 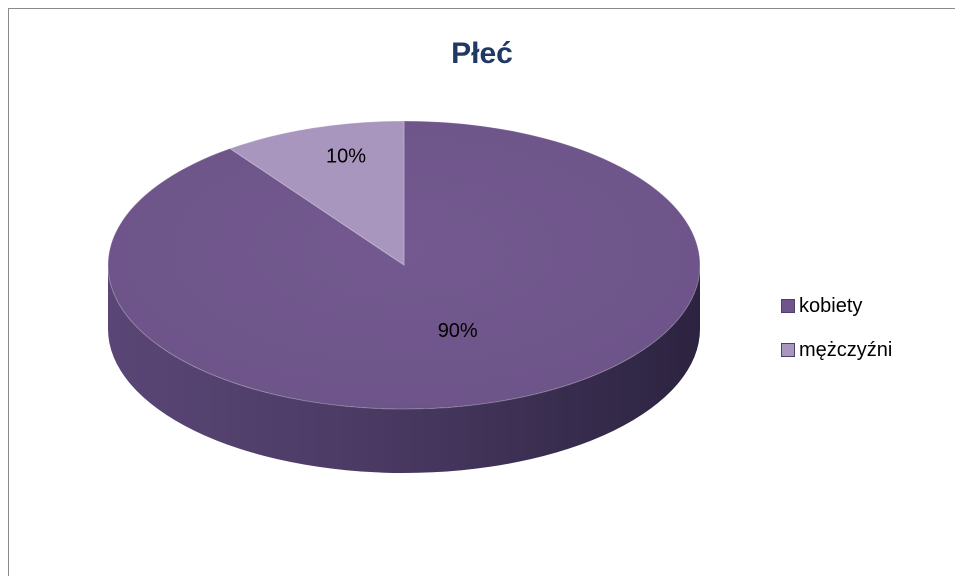 I want to click on label-group: 90% 10%, so click(x=402, y=243).